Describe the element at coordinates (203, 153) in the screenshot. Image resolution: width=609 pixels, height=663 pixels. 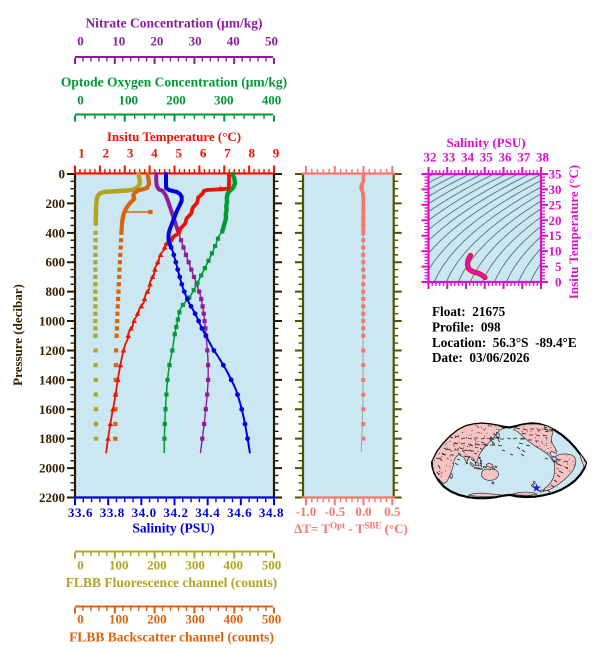
I see `svg-text: 6` at that location.